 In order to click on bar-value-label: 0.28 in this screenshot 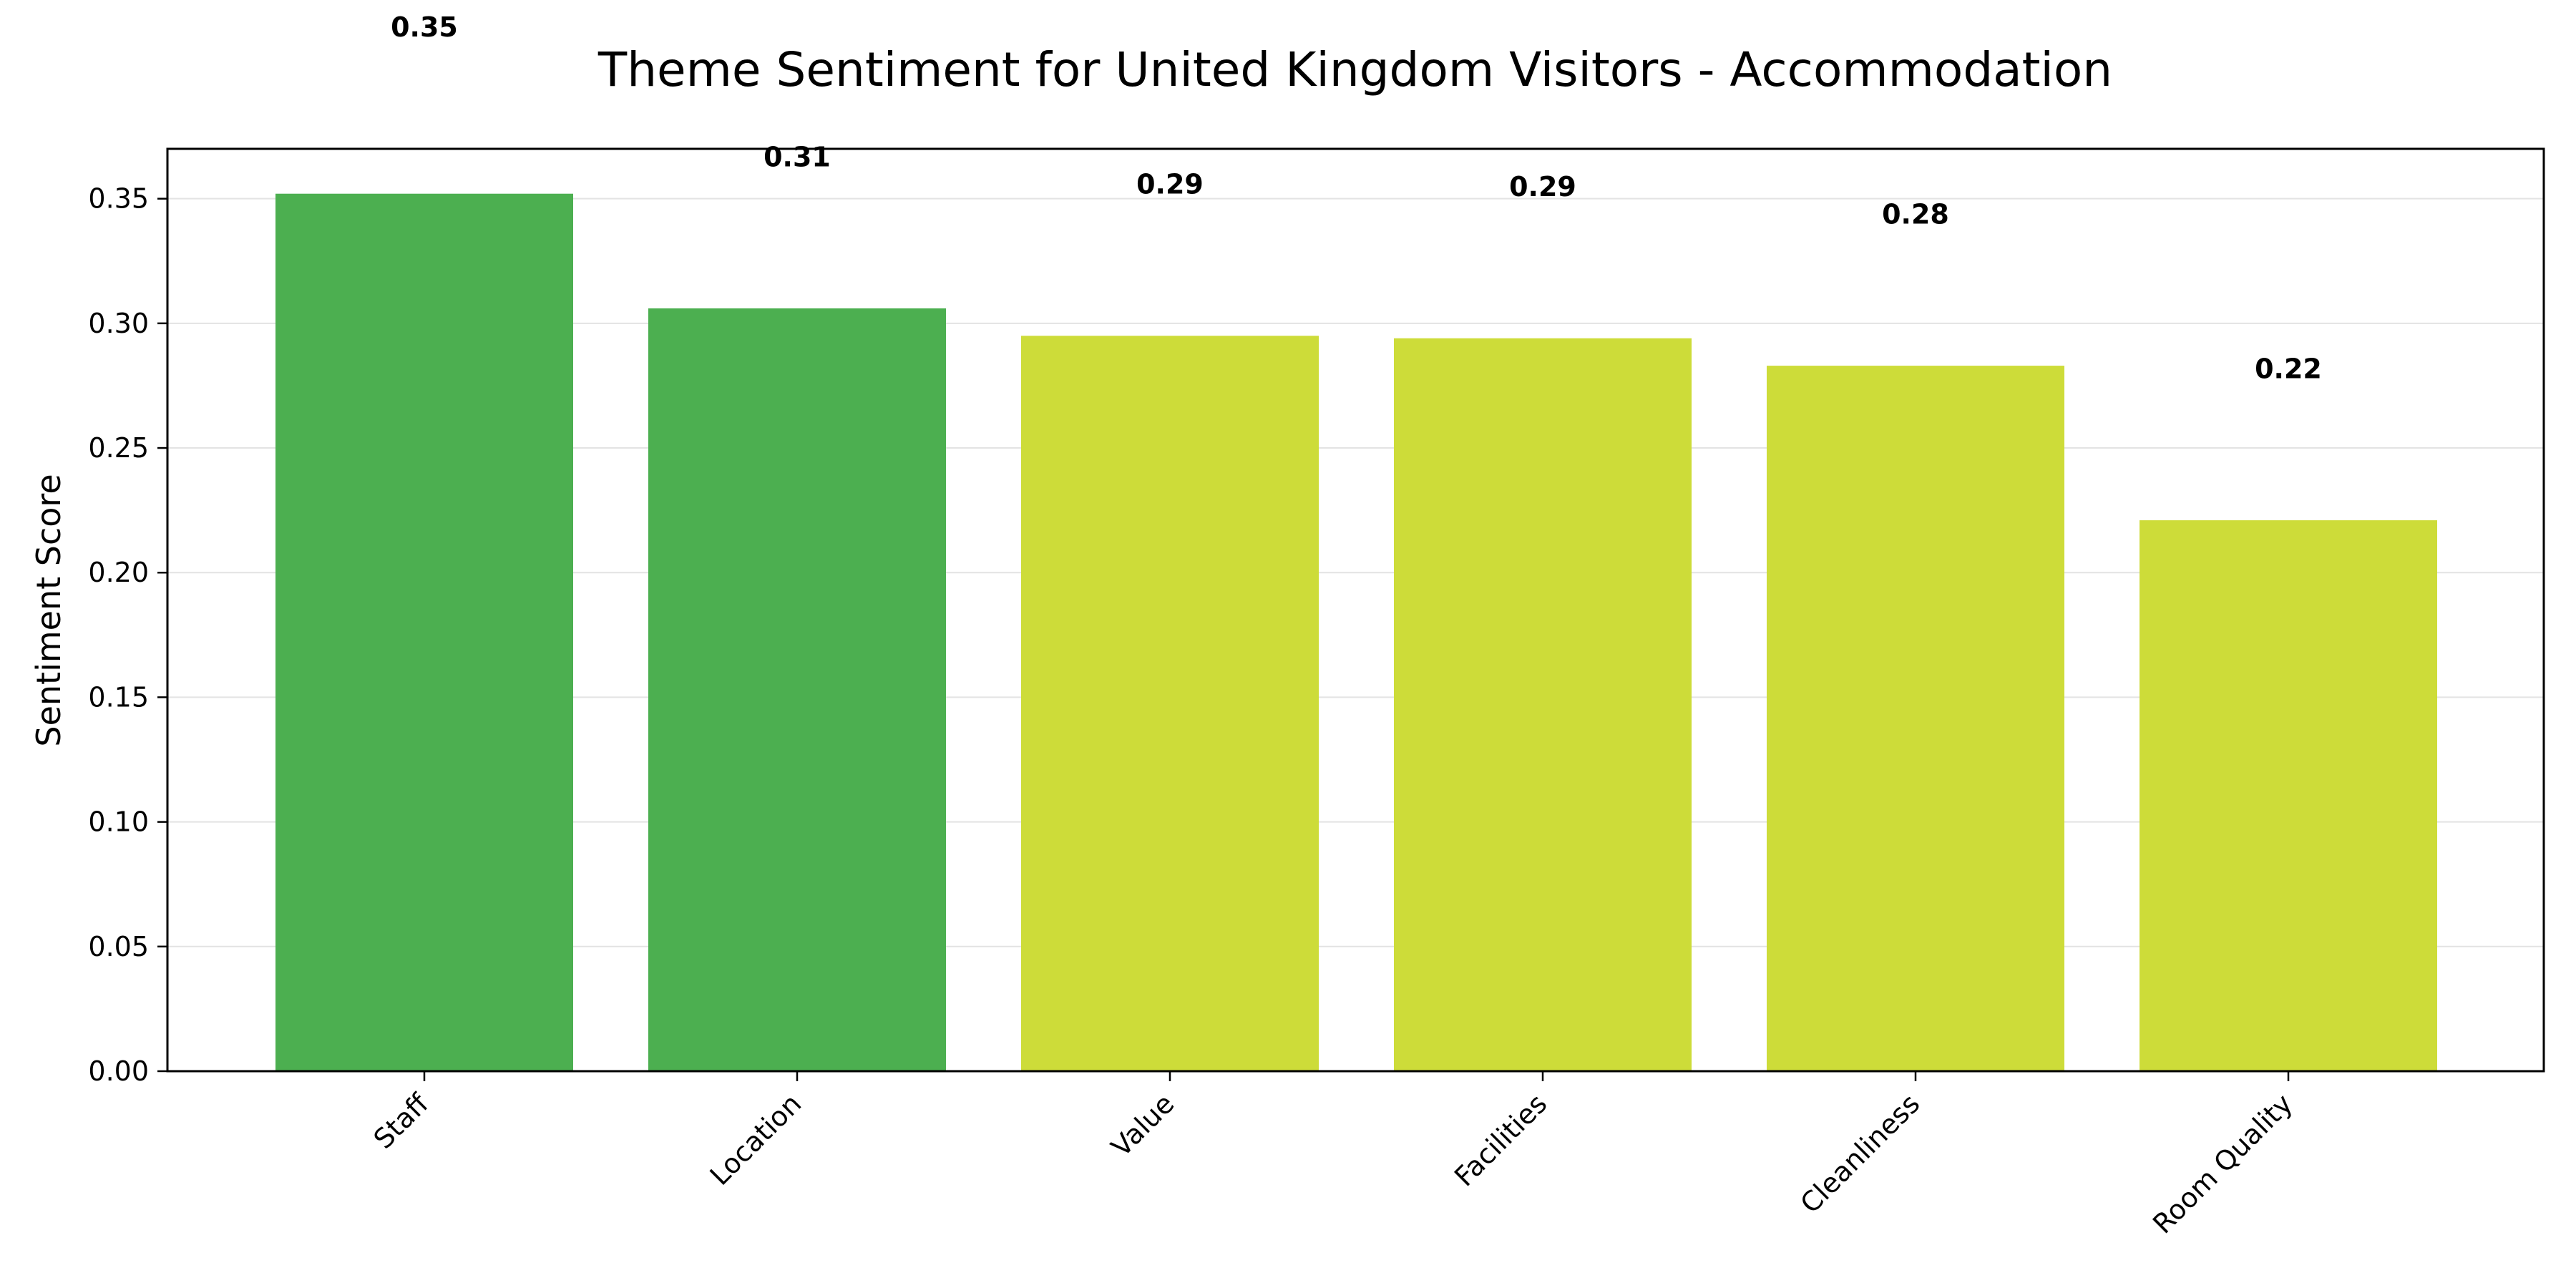, I will do `click(1915, 214)`.